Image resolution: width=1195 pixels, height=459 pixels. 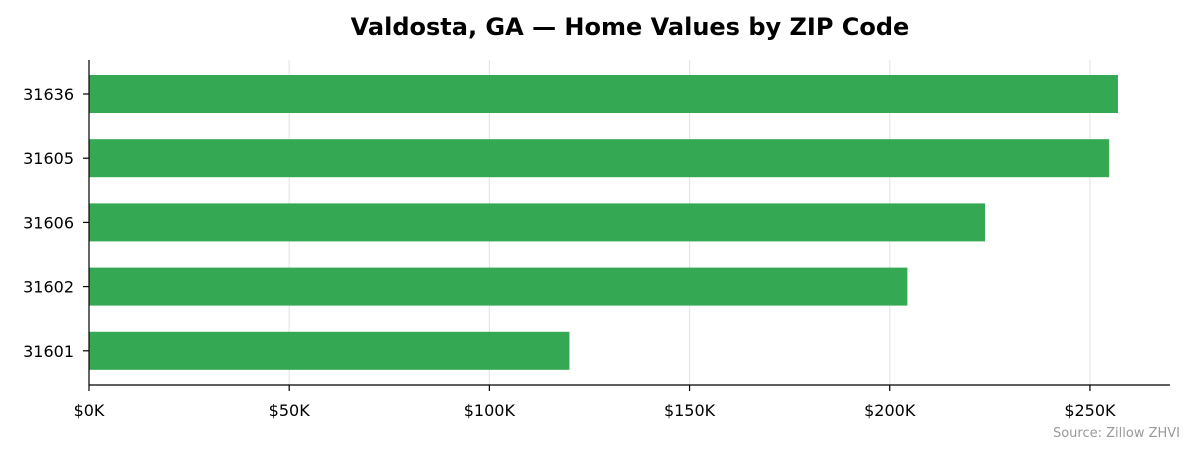 I want to click on x-tick-label: $0K, so click(x=89, y=410).